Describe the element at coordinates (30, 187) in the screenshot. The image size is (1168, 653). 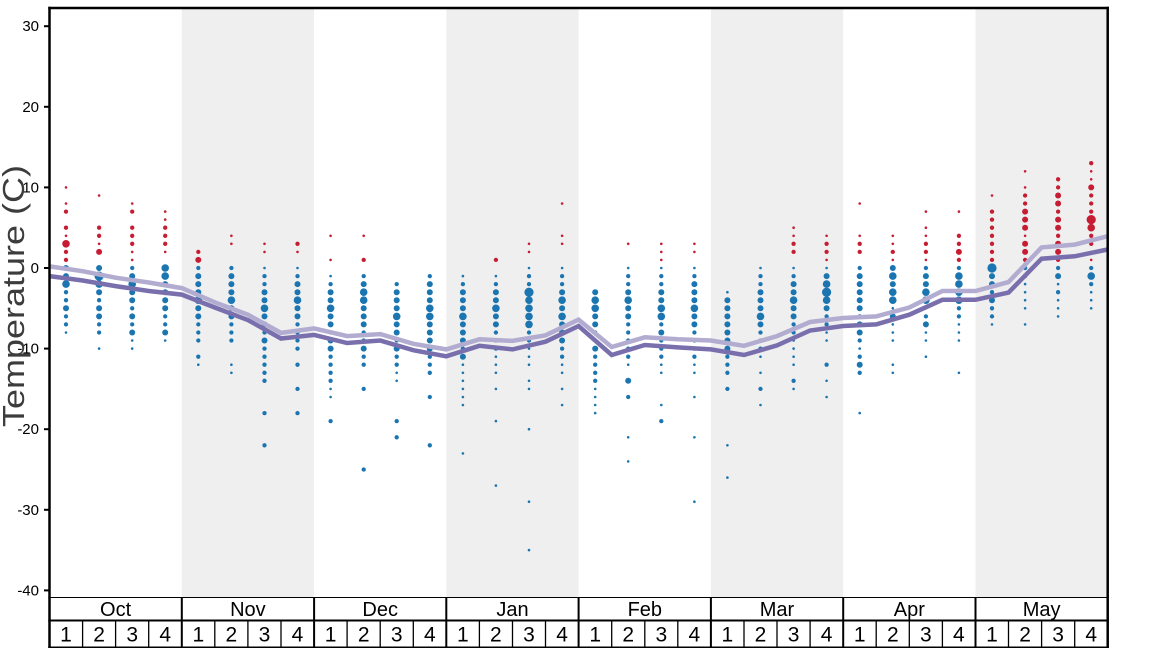
I see `svg-text: 10` at that location.